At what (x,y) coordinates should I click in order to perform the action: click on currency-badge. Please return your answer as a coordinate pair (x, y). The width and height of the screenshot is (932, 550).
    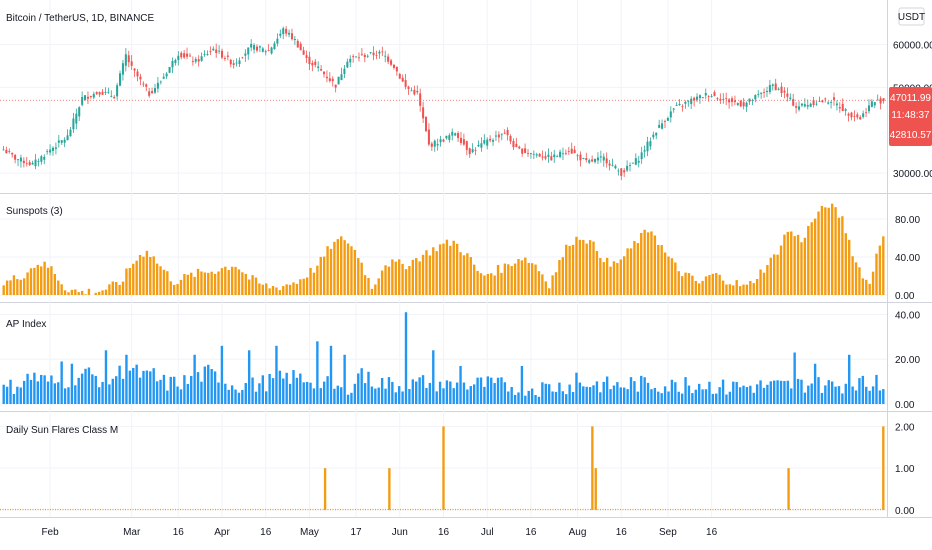
    Looking at the image, I should click on (911, 16).